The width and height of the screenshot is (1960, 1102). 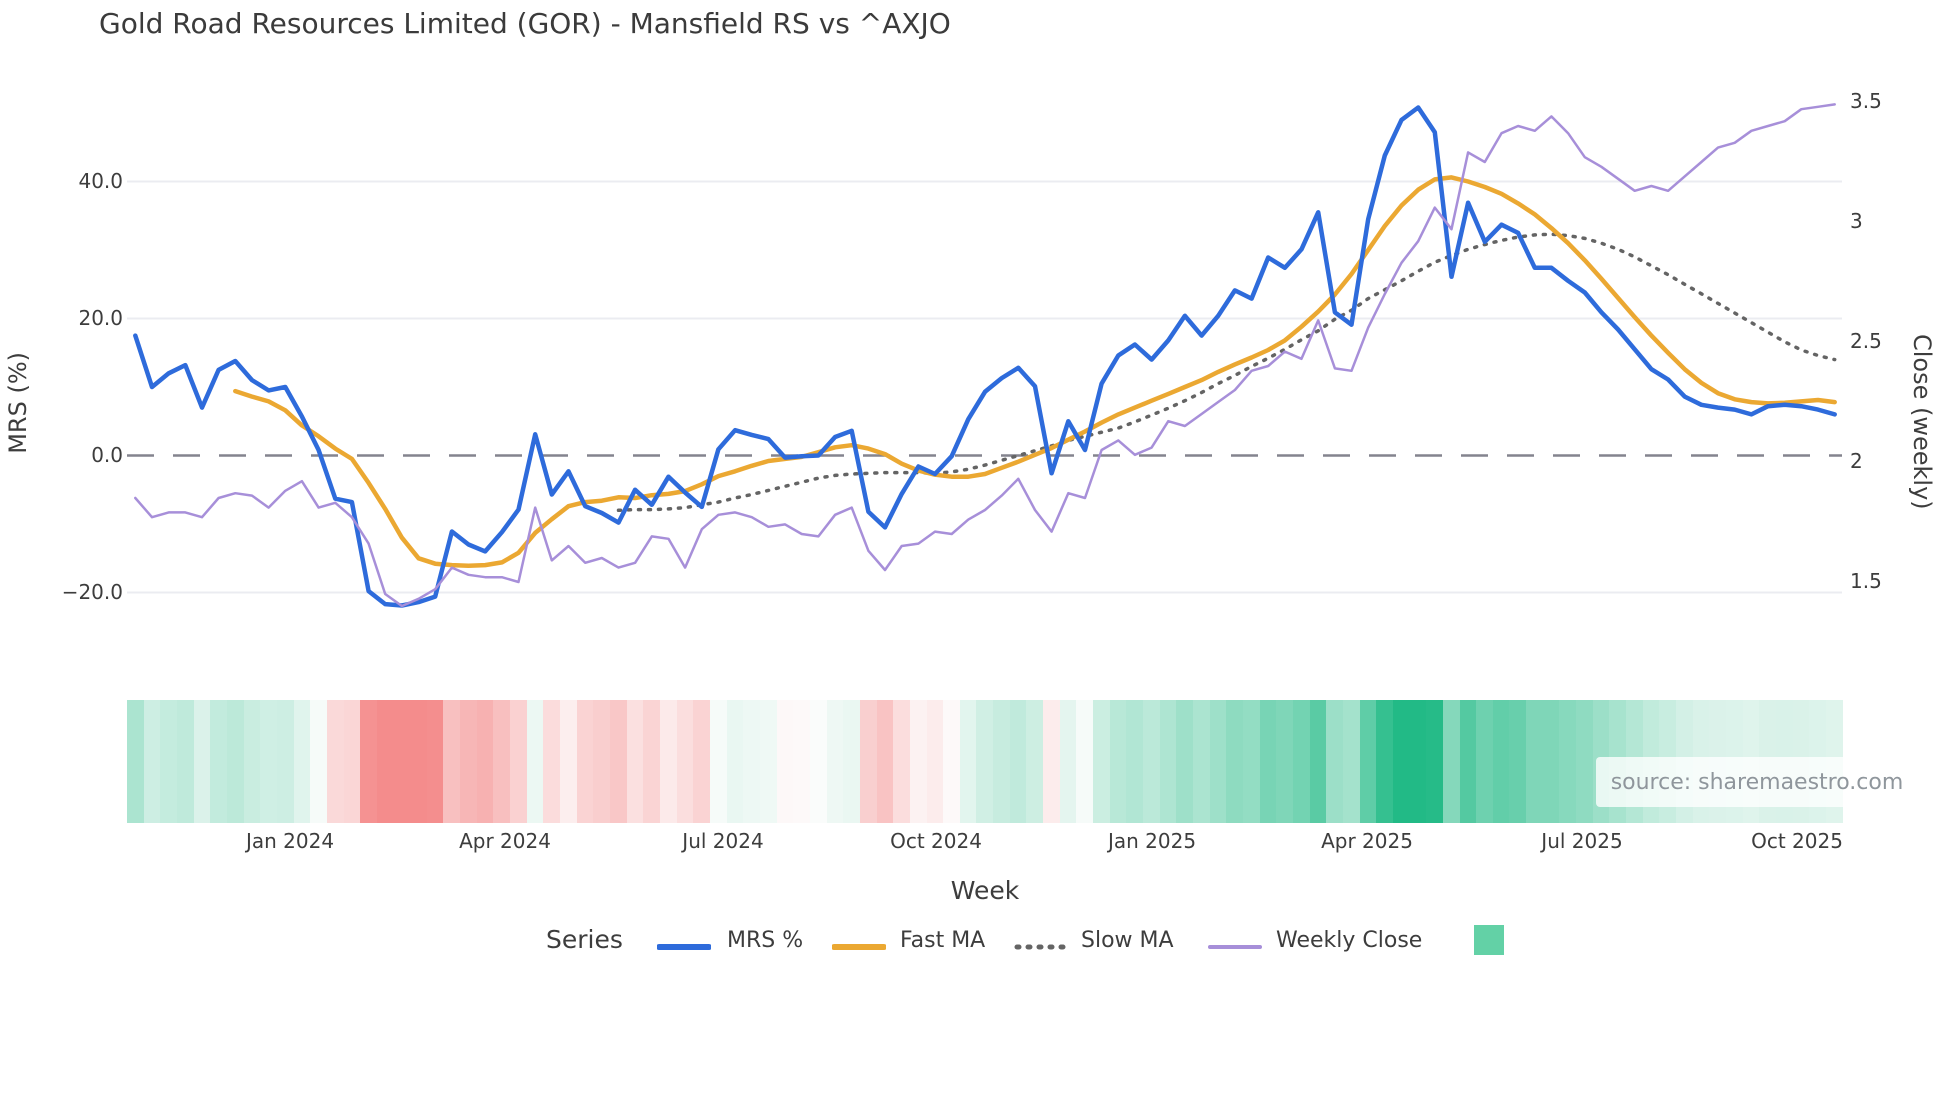 I want to click on source-watermark: source: sharemaestro.com, so click(x=1757, y=782).